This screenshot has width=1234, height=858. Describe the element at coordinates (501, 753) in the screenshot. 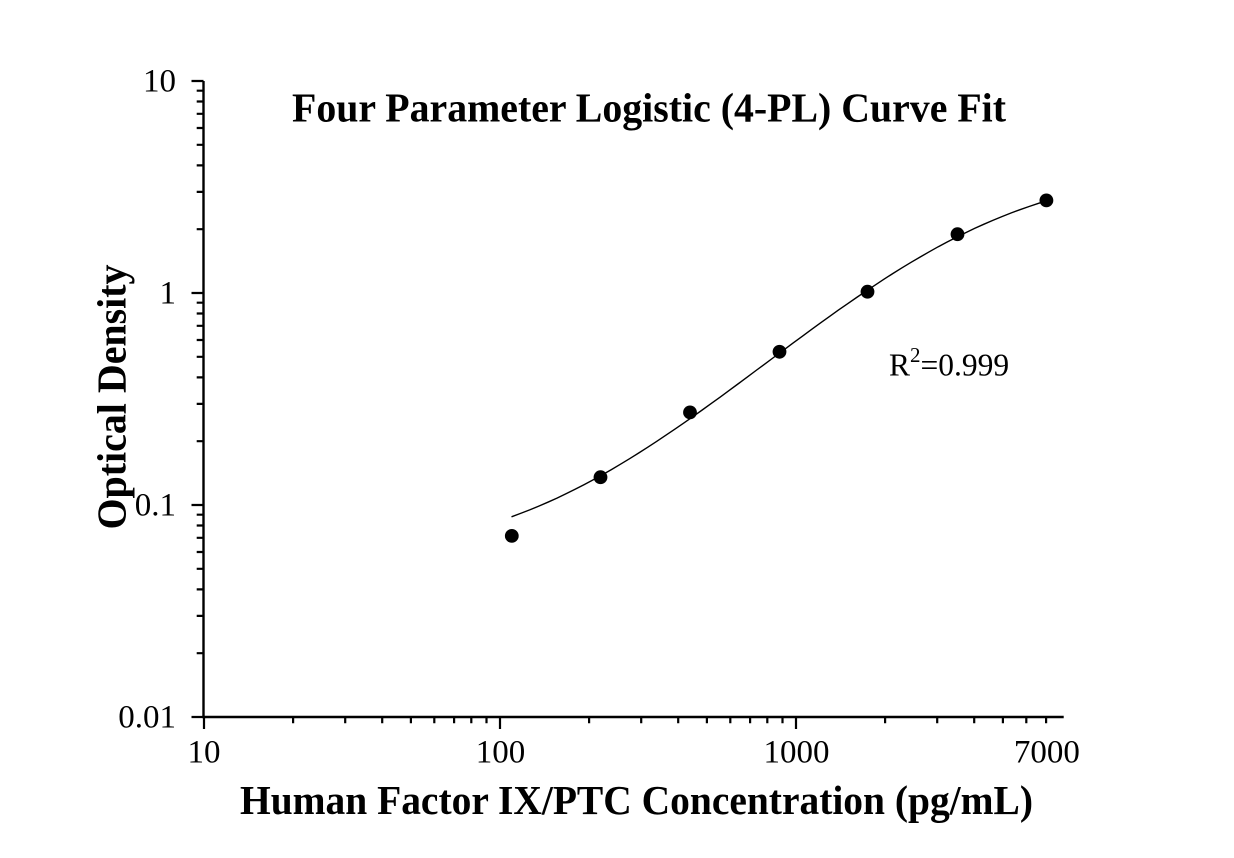

I see `svg-text: 100` at that location.